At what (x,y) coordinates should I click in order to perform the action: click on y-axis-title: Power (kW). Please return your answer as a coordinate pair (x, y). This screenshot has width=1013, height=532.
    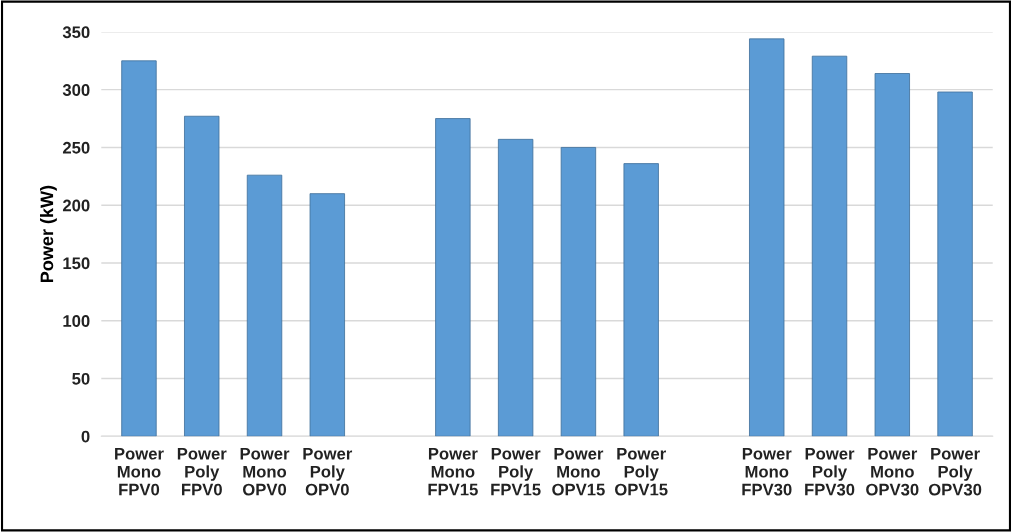
    Looking at the image, I should click on (48, 234).